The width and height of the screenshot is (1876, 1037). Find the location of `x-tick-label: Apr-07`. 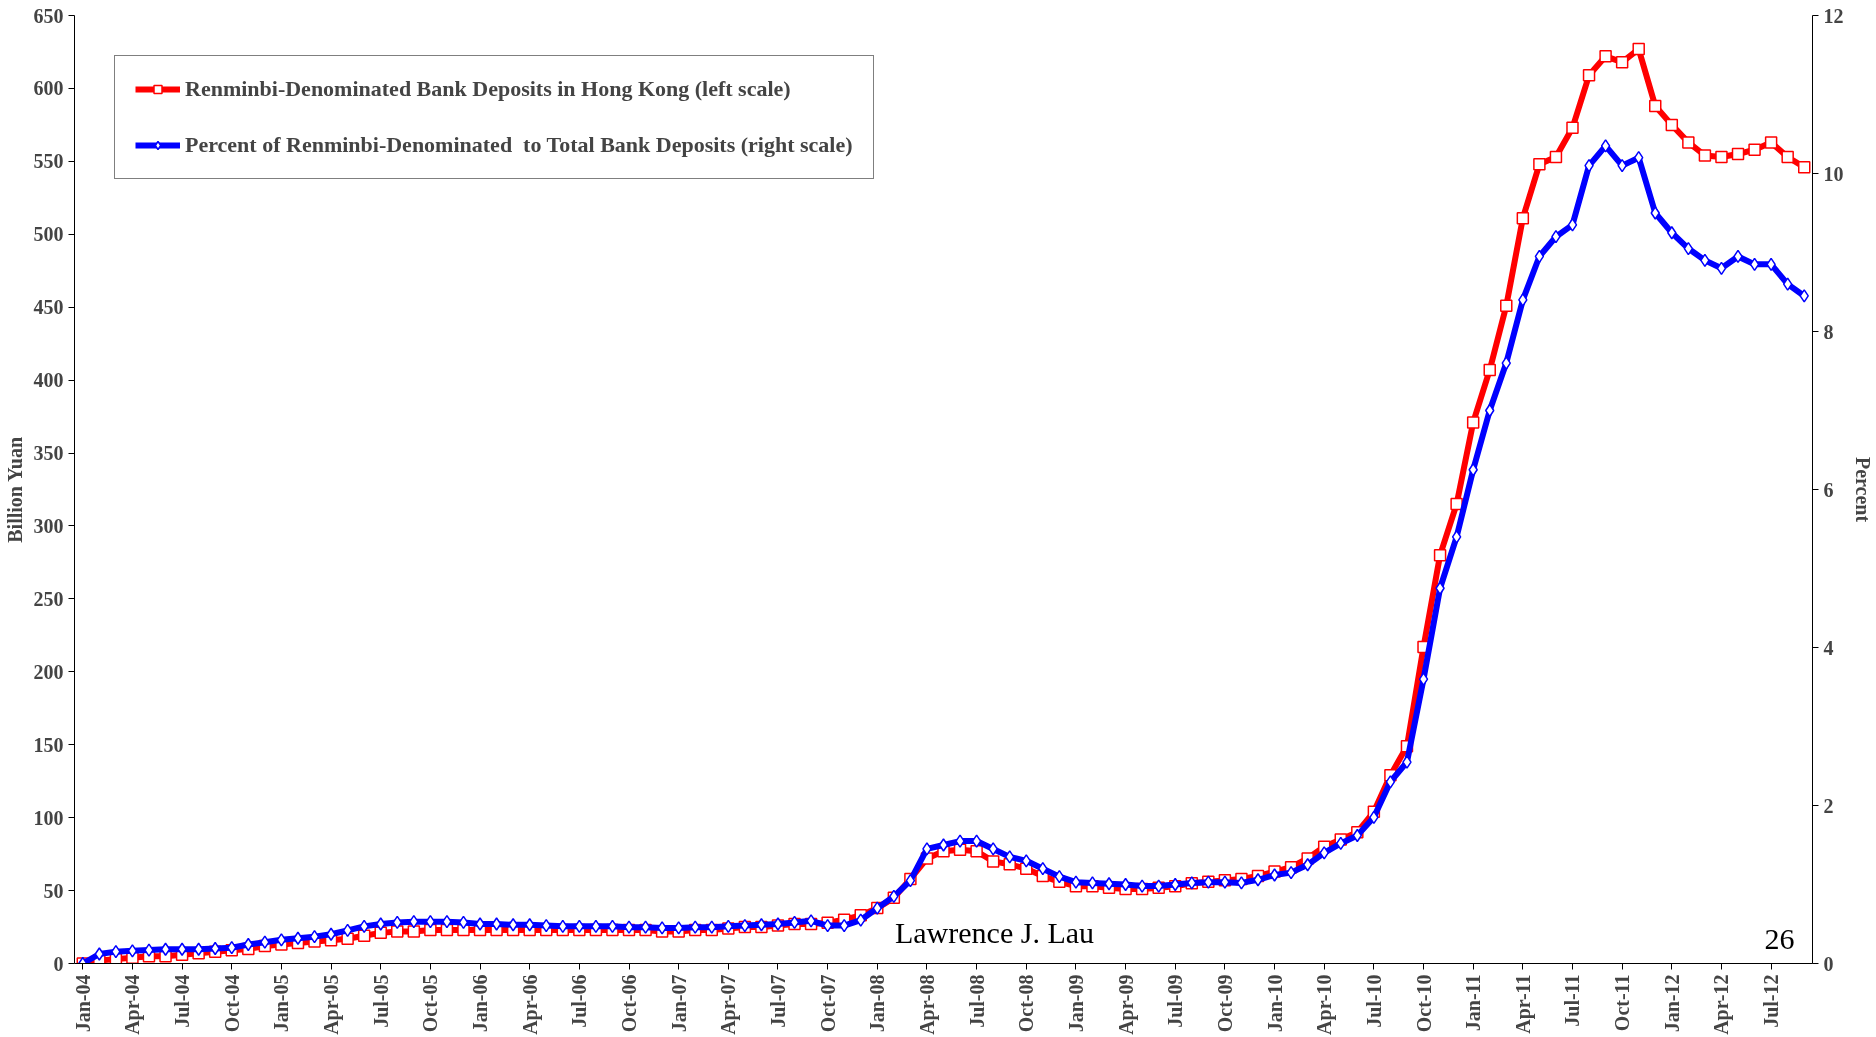

x-tick-label: Apr-07 is located at coordinates (729, 1004).